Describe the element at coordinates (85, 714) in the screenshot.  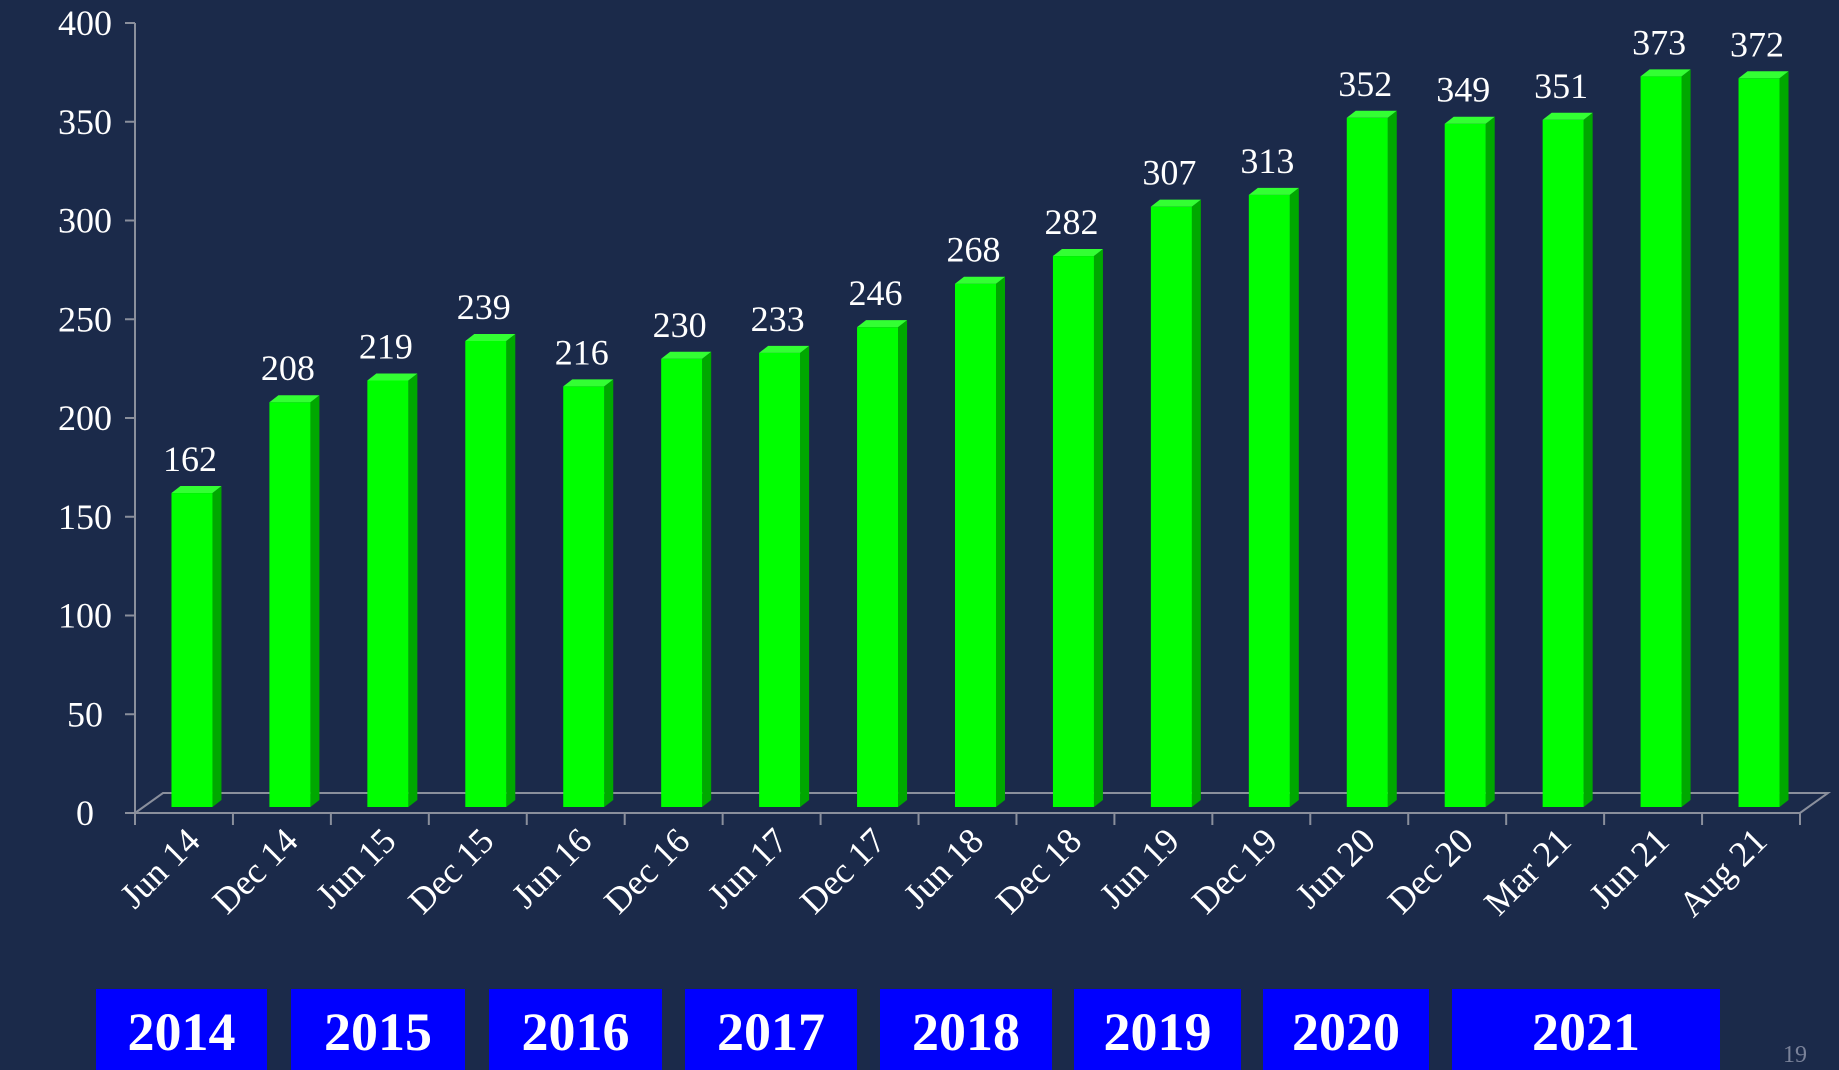
I see `y-tick-label: 50` at that location.